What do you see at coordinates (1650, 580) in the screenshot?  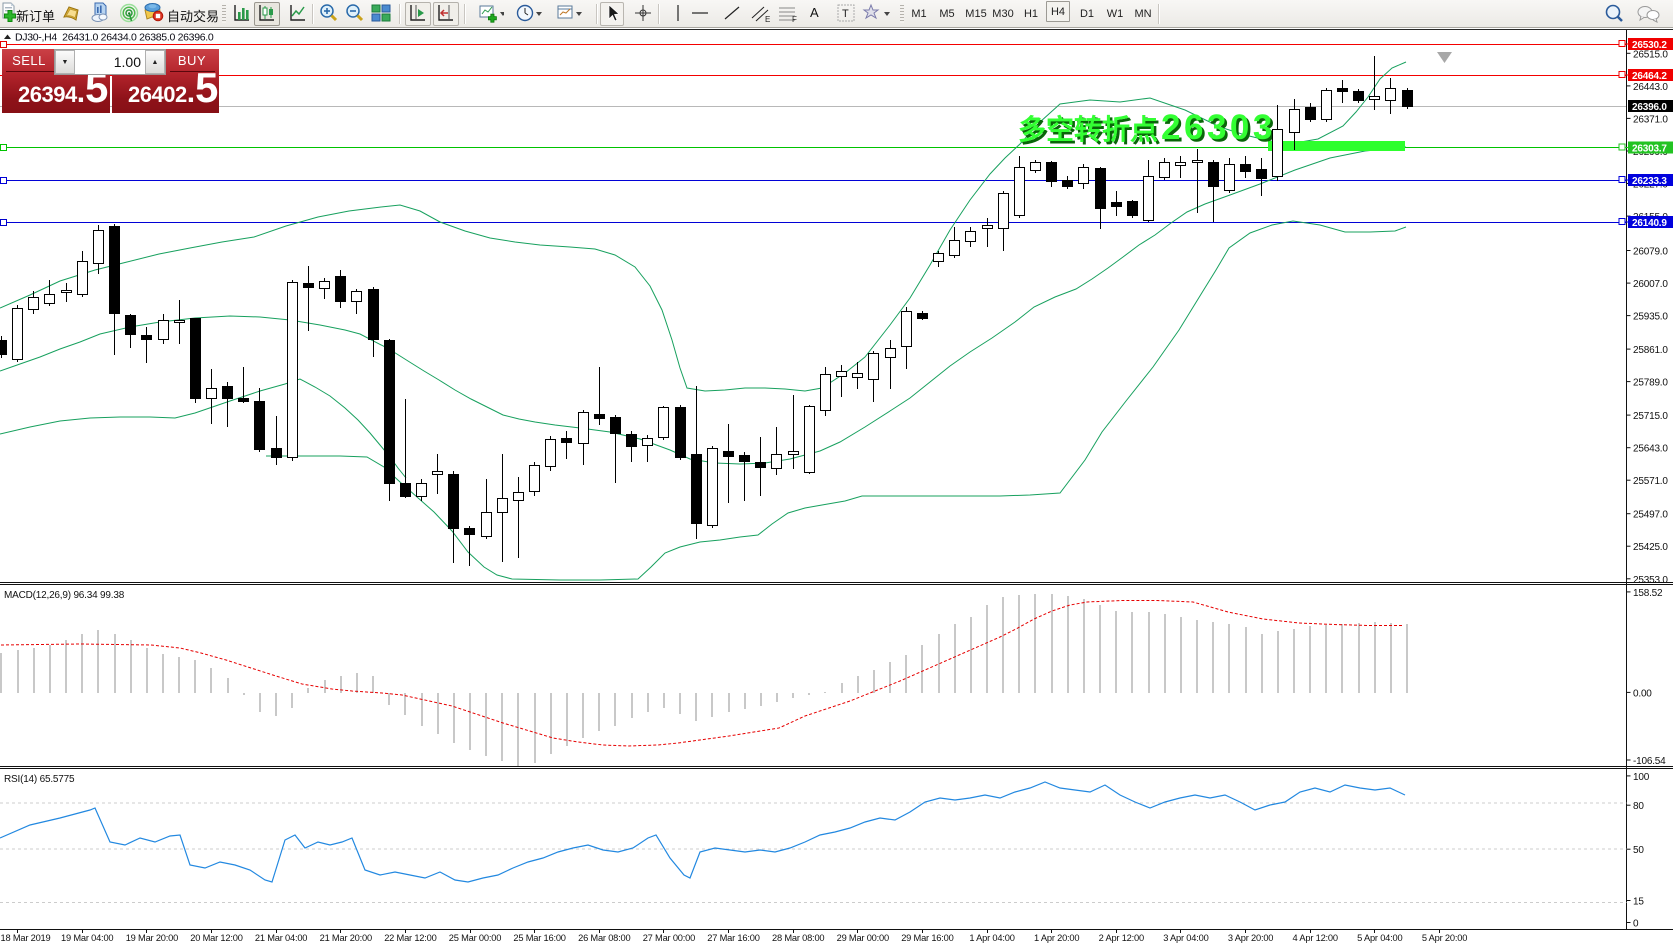 I see `svg-text: 25353.0` at bounding box center [1650, 580].